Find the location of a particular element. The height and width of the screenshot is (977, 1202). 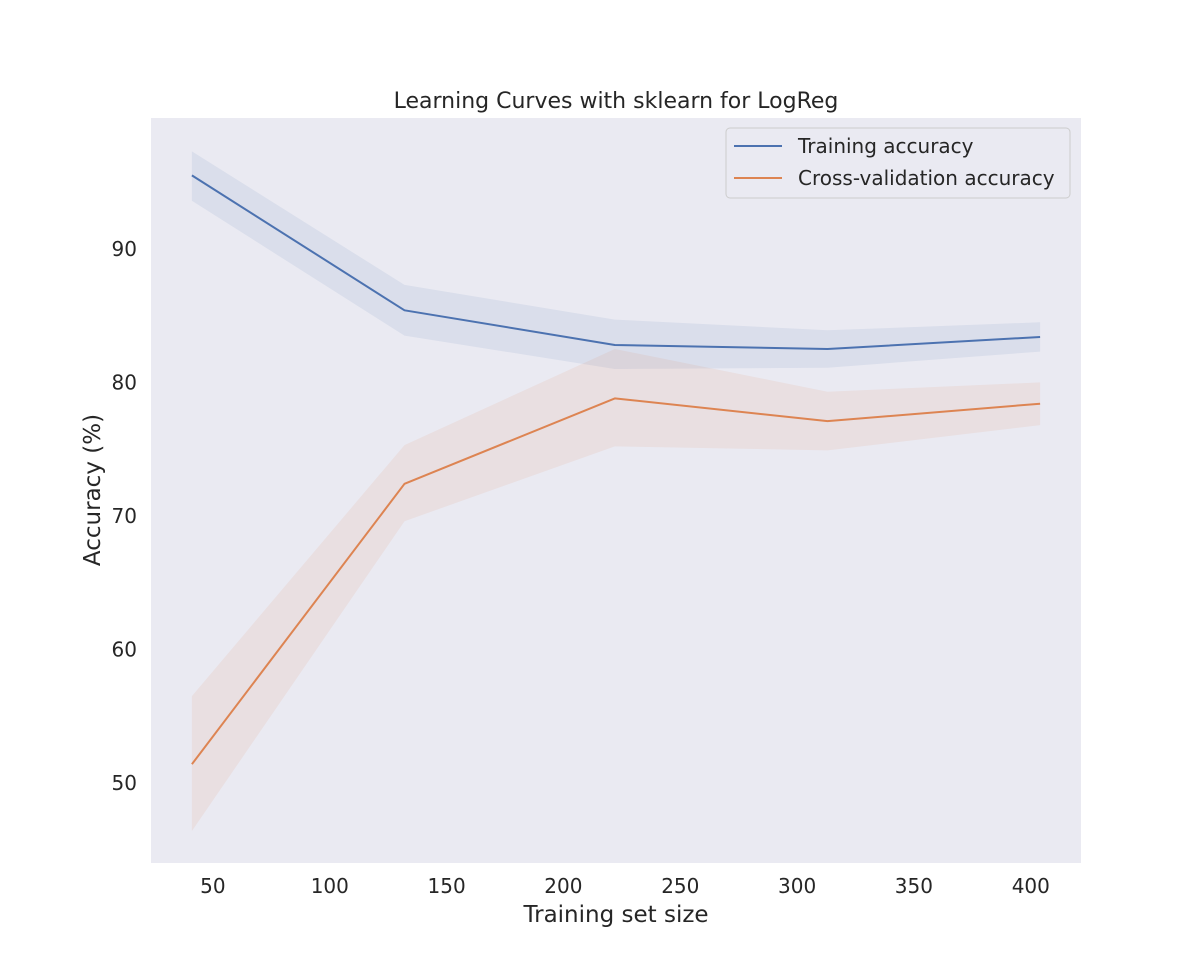

y-tick-label: 70 is located at coordinates (124, 516).